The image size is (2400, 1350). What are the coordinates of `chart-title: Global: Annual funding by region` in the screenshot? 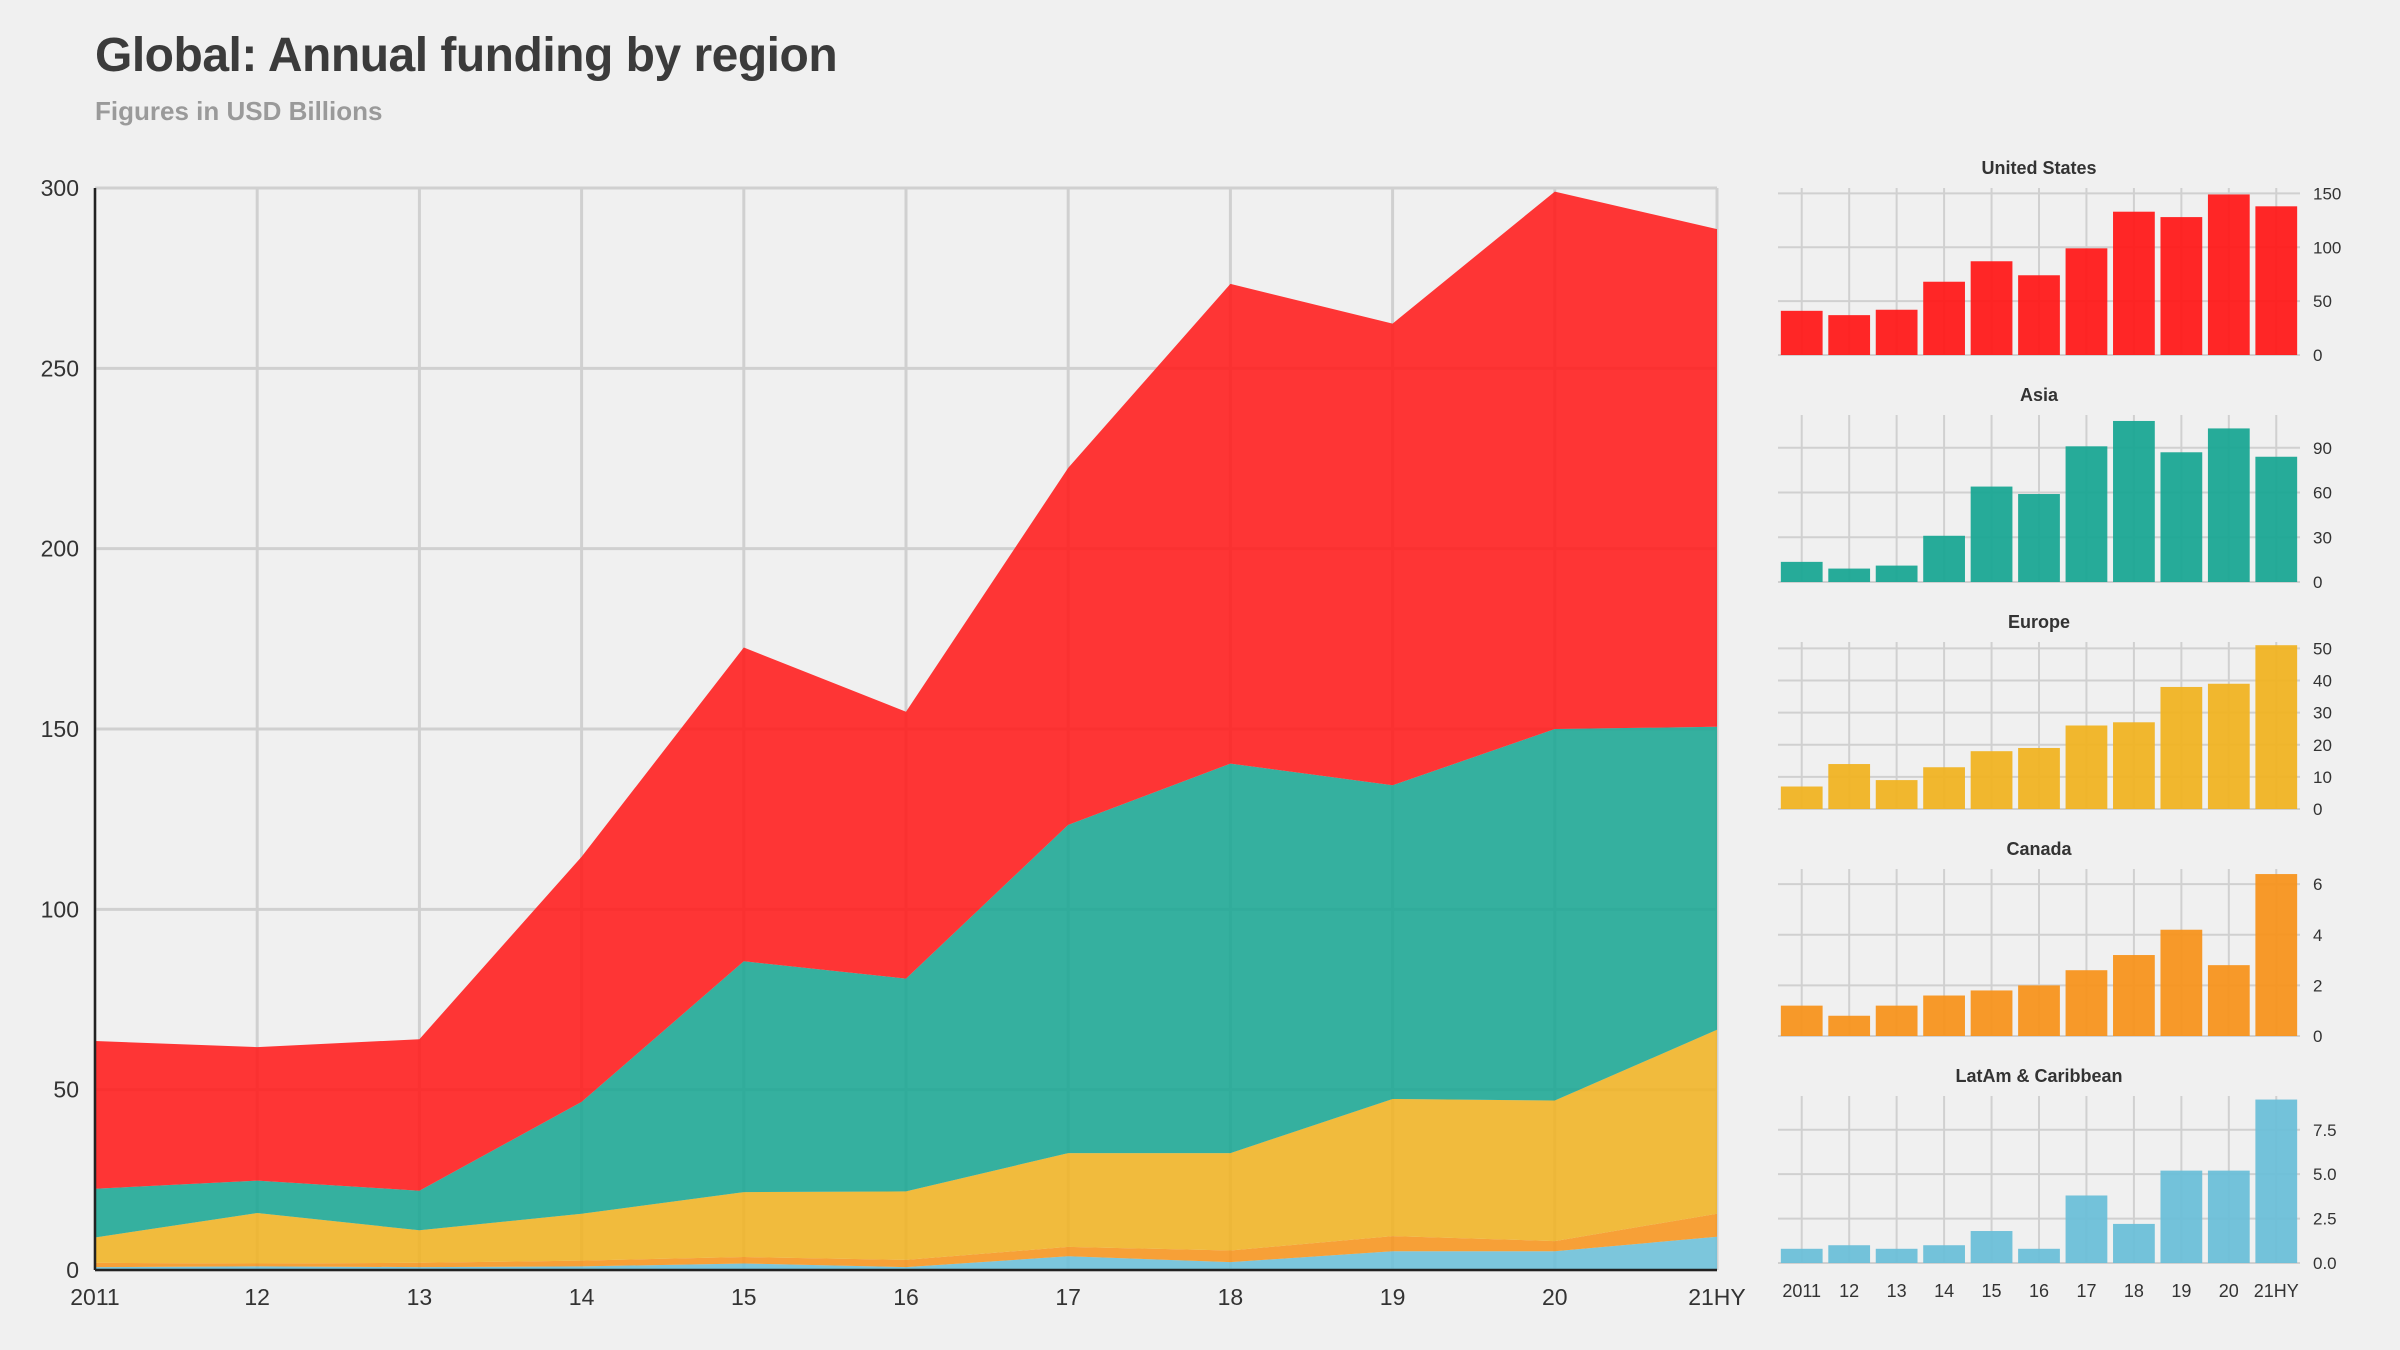 It's located at (466, 55).